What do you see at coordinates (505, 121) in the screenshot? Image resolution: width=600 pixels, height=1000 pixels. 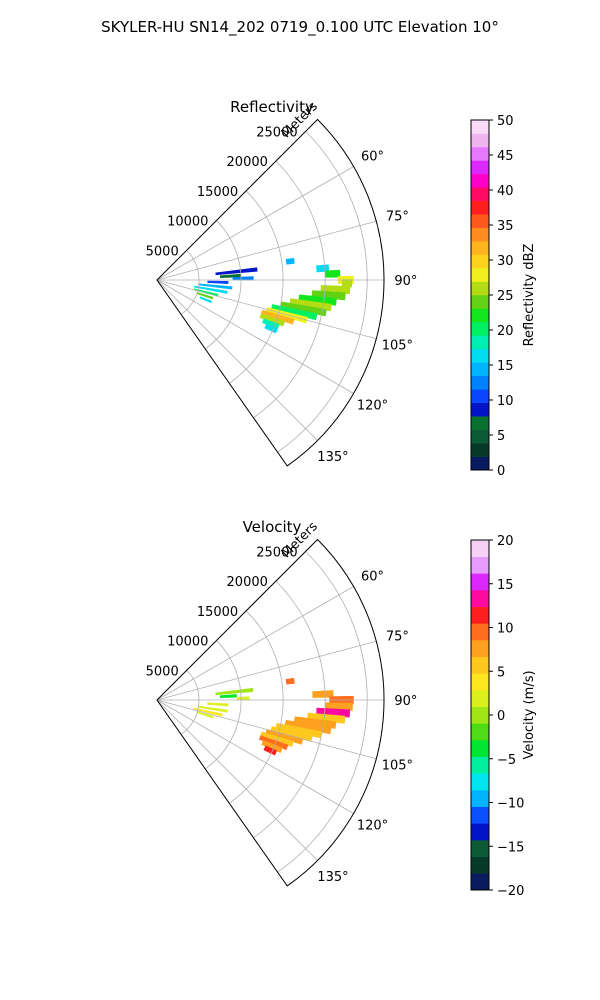 I see `reflectivity-colorbar-tick-label: 50` at bounding box center [505, 121].